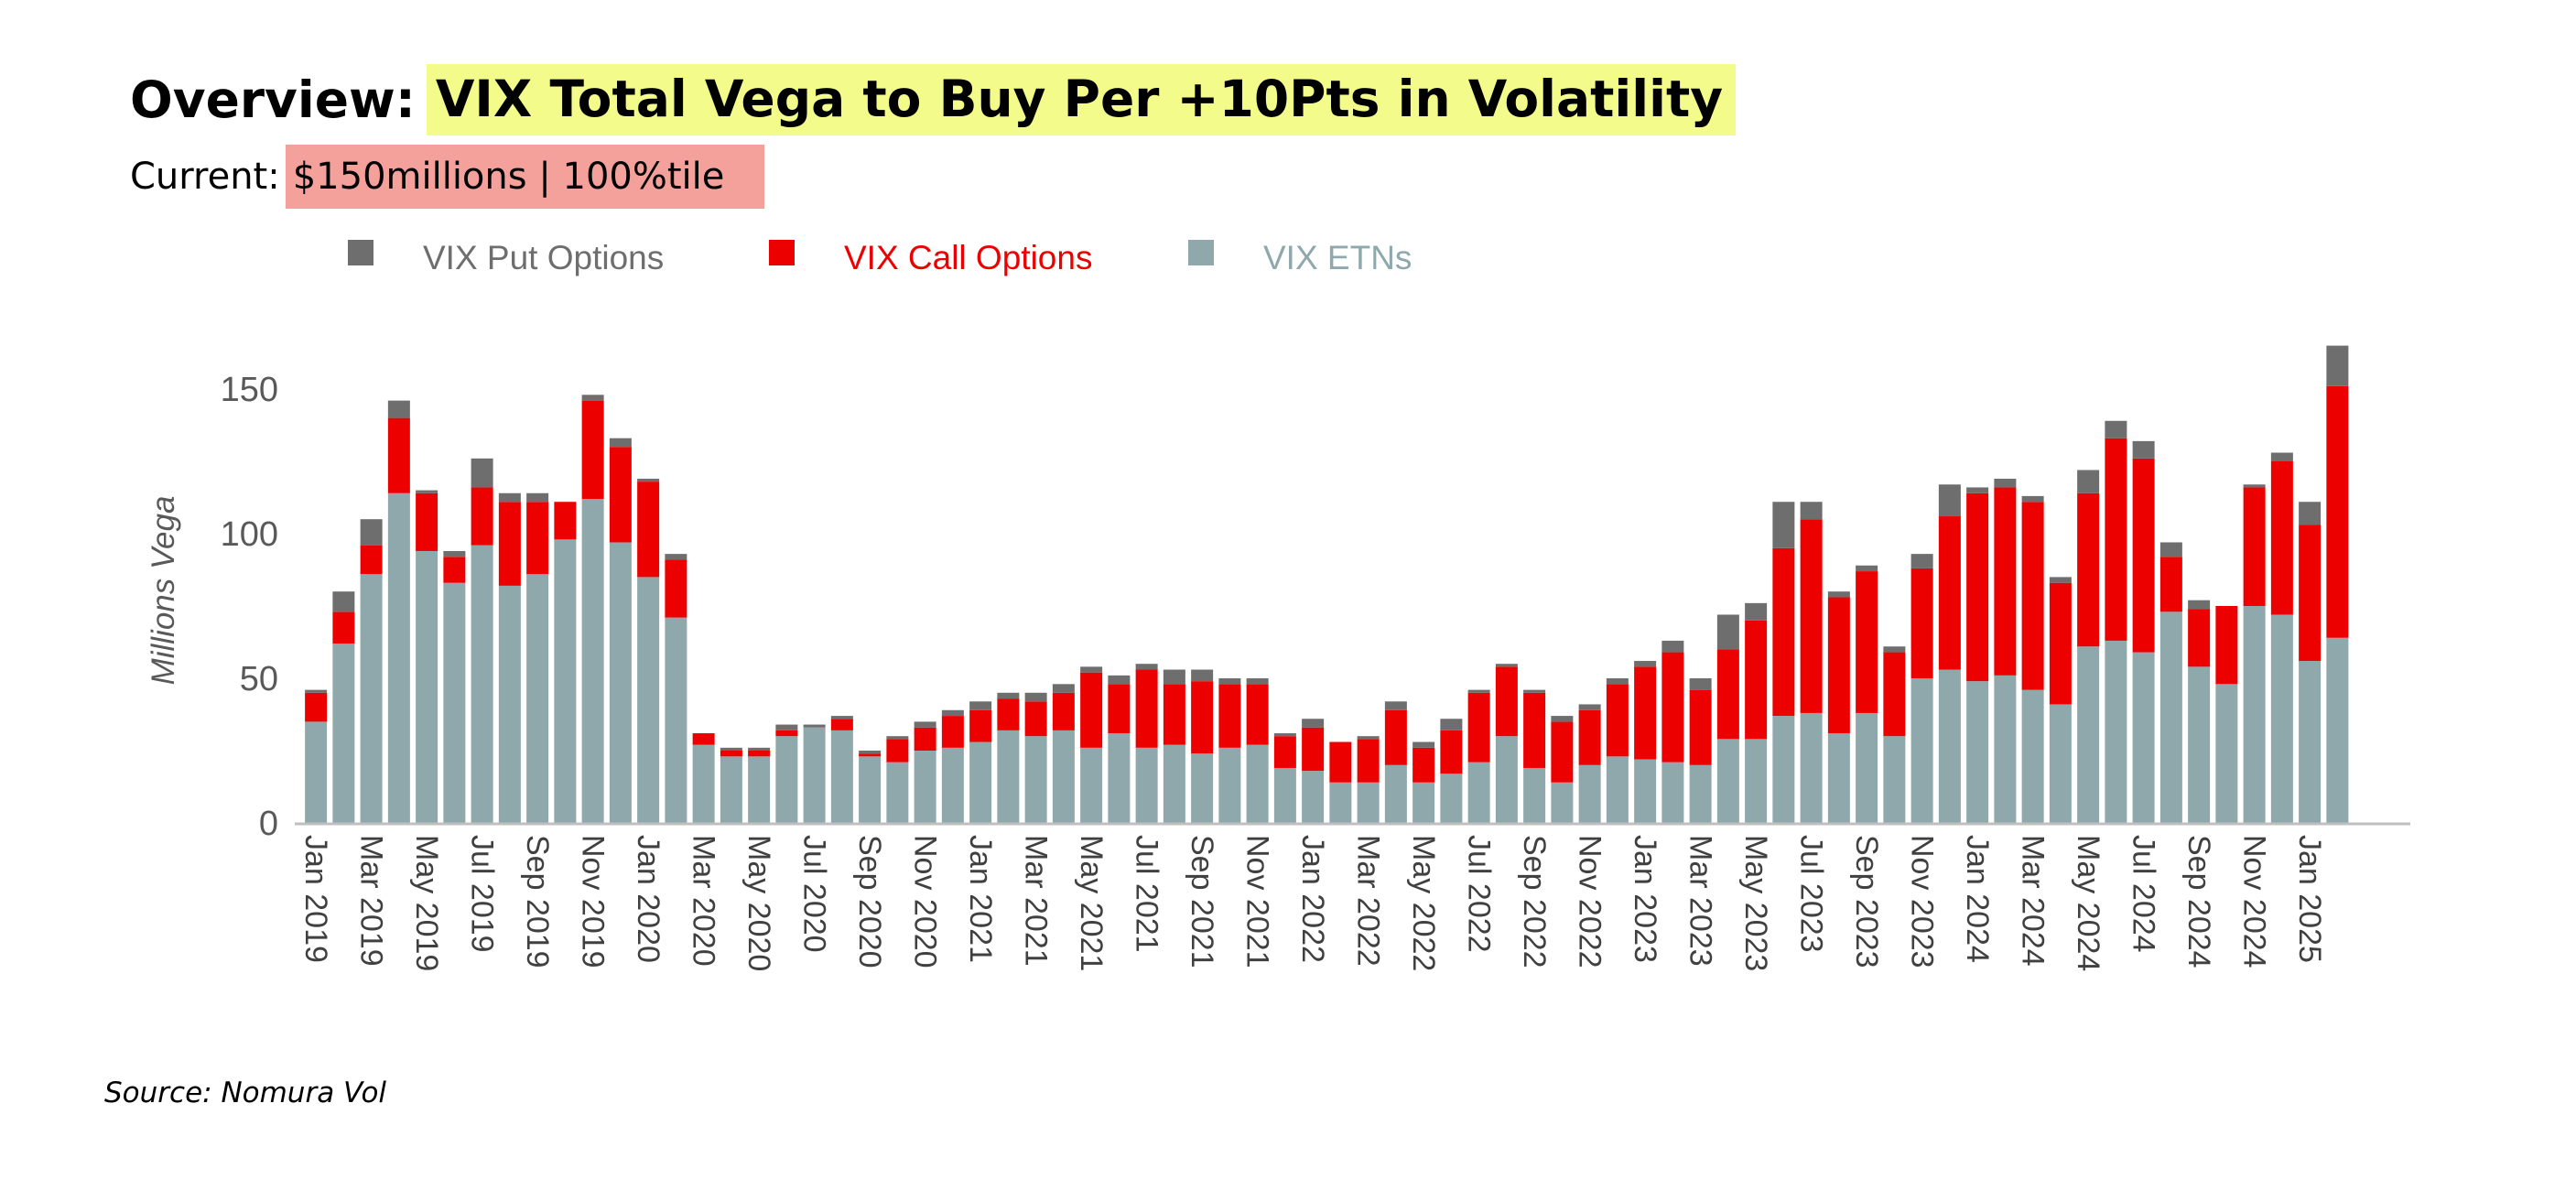 The image size is (2576, 1190). What do you see at coordinates (1424, 903) in the screenshot?
I see `x-tick-label: May 2022` at bounding box center [1424, 903].